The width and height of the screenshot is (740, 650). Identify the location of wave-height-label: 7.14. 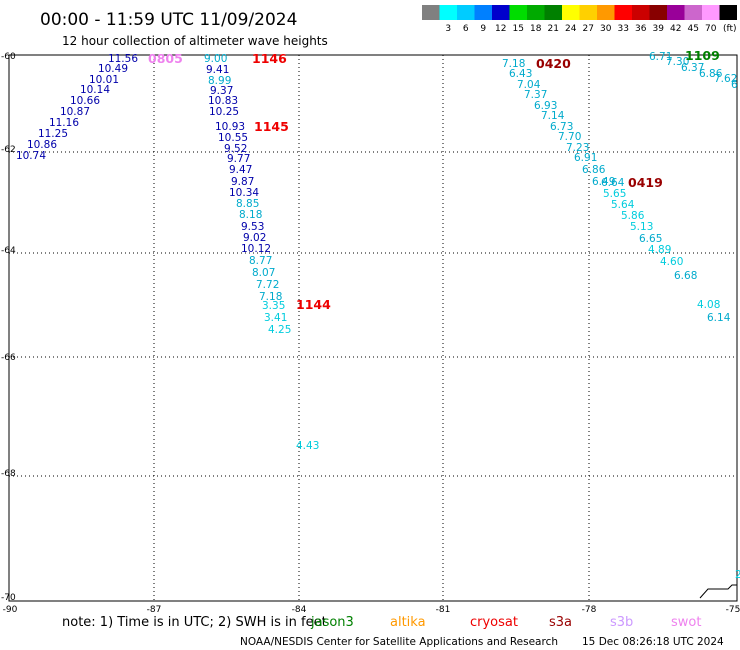
(553, 116).